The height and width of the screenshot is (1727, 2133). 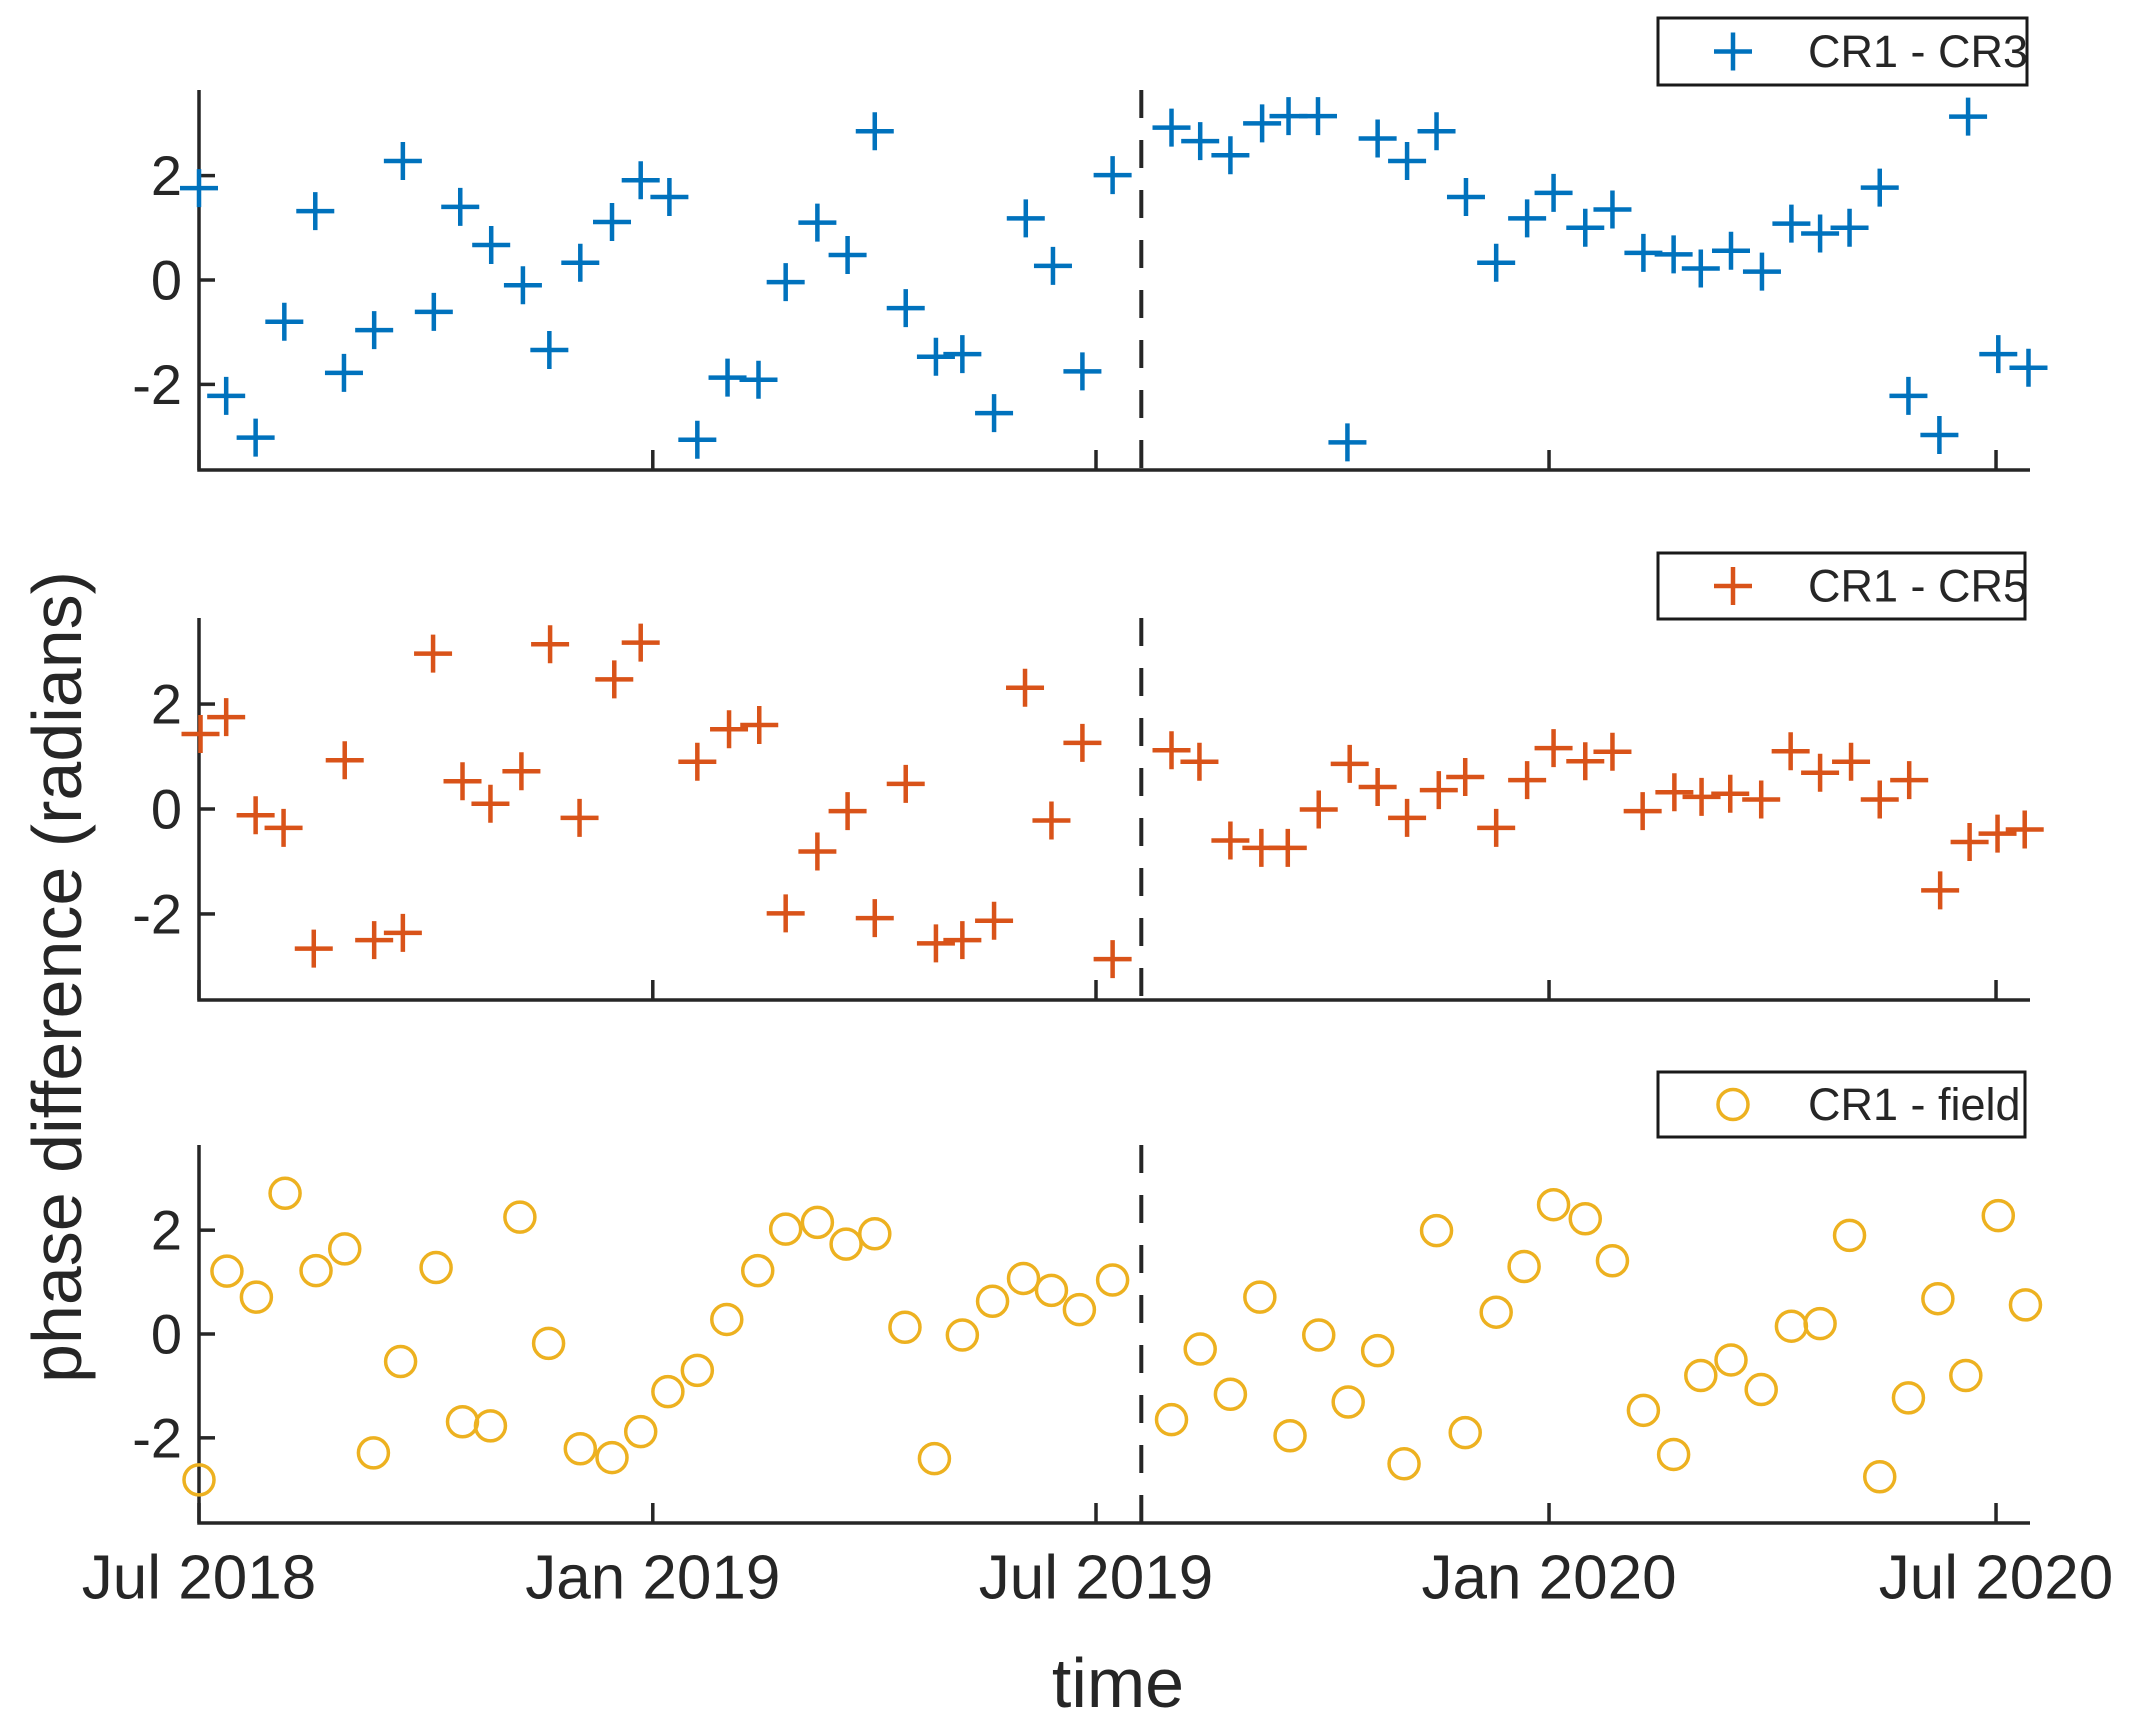 What do you see at coordinates (1118, 1683) in the screenshot?
I see `x-axis-label: time` at bounding box center [1118, 1683].